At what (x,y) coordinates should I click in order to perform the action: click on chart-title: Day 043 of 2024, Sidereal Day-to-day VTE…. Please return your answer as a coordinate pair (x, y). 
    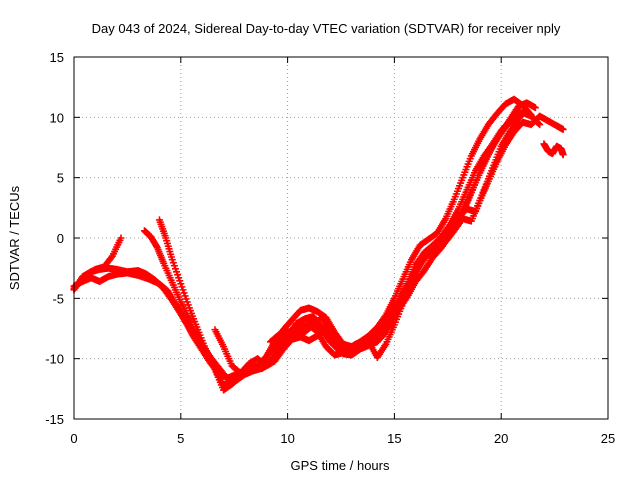
    Looking at the image, I should click on (326, 28).